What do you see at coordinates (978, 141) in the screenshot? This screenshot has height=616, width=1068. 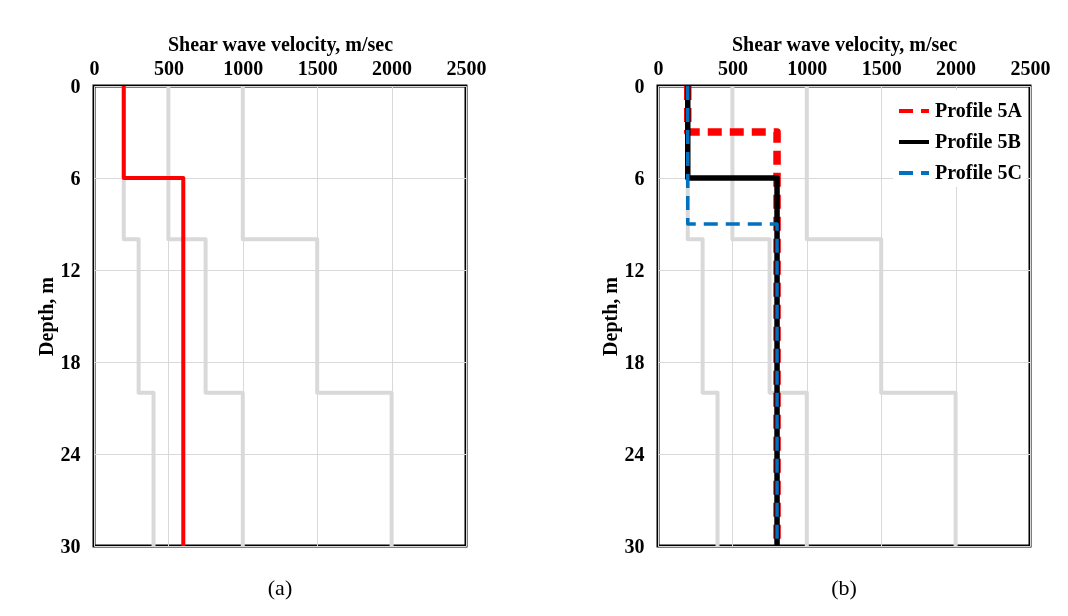 I see `legend-label: Profile 5B` at bounding box center [978, 141].